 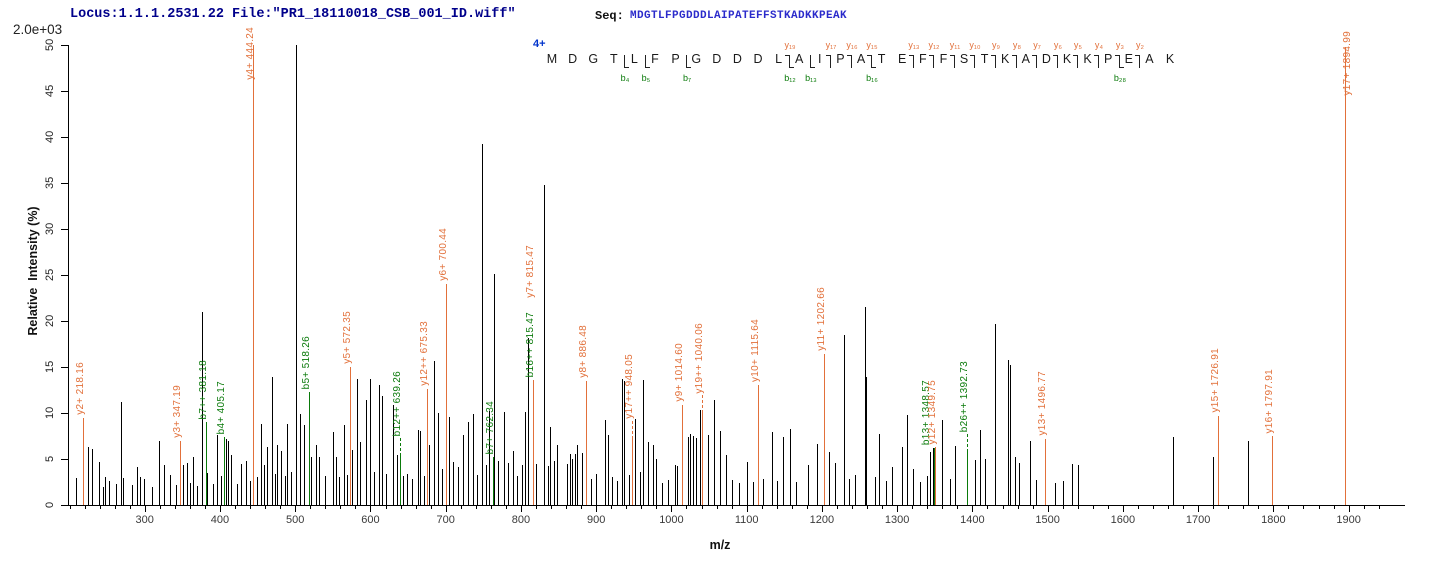 What do you see at coordinates (852, 45) in the screenshot?
I see `y-ion-label: y₁₆` at bounding box center [852, 45].